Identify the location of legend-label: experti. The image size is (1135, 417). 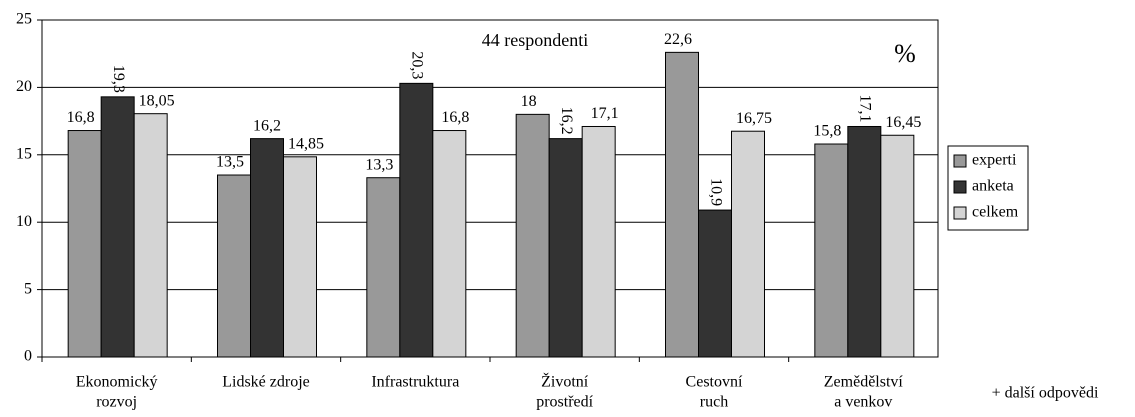
(994, 160).